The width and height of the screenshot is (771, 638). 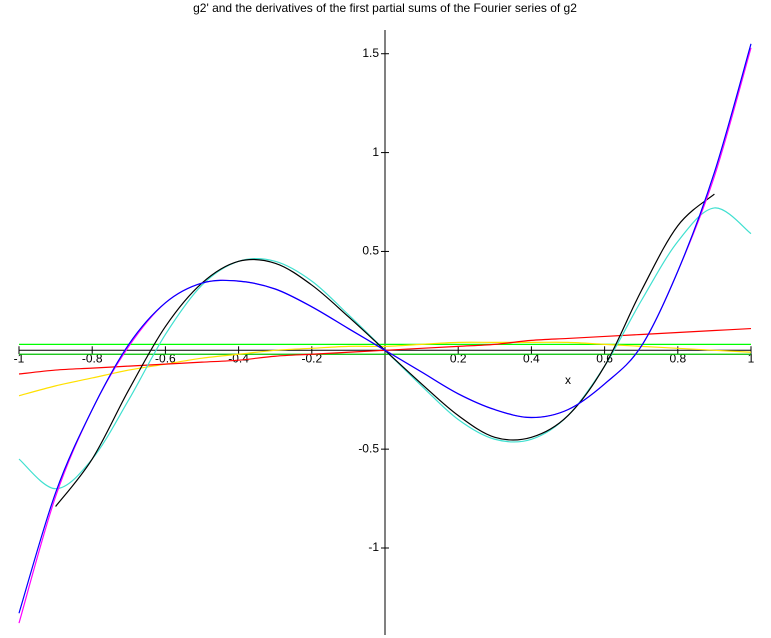 What do you see at coordinates (604, 358) in the screenshot?
I see `x-tick-label: 0.6` at bounding box center [604, 358].